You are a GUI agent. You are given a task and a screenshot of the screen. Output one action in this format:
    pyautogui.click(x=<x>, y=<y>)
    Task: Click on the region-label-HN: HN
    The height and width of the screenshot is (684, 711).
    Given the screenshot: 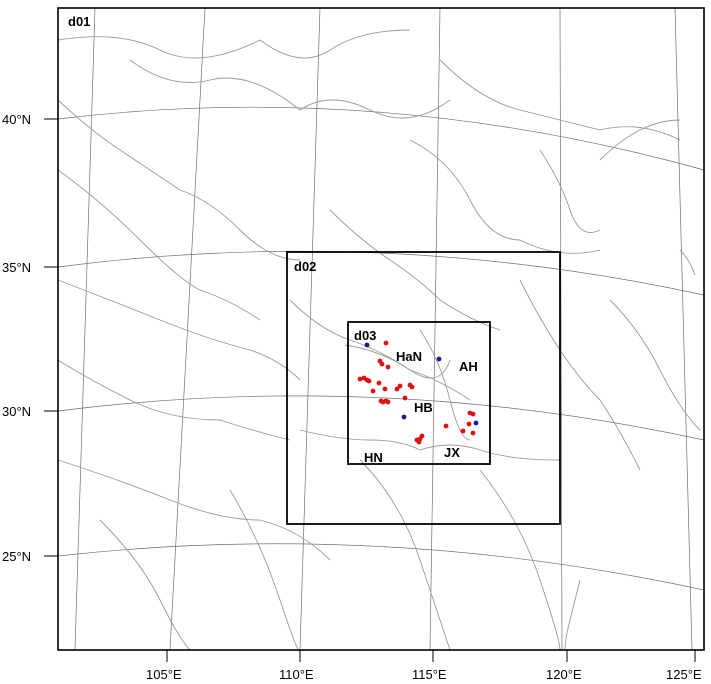 What is the action you would take?
    pyautogui.click(x=373, y=457)
    